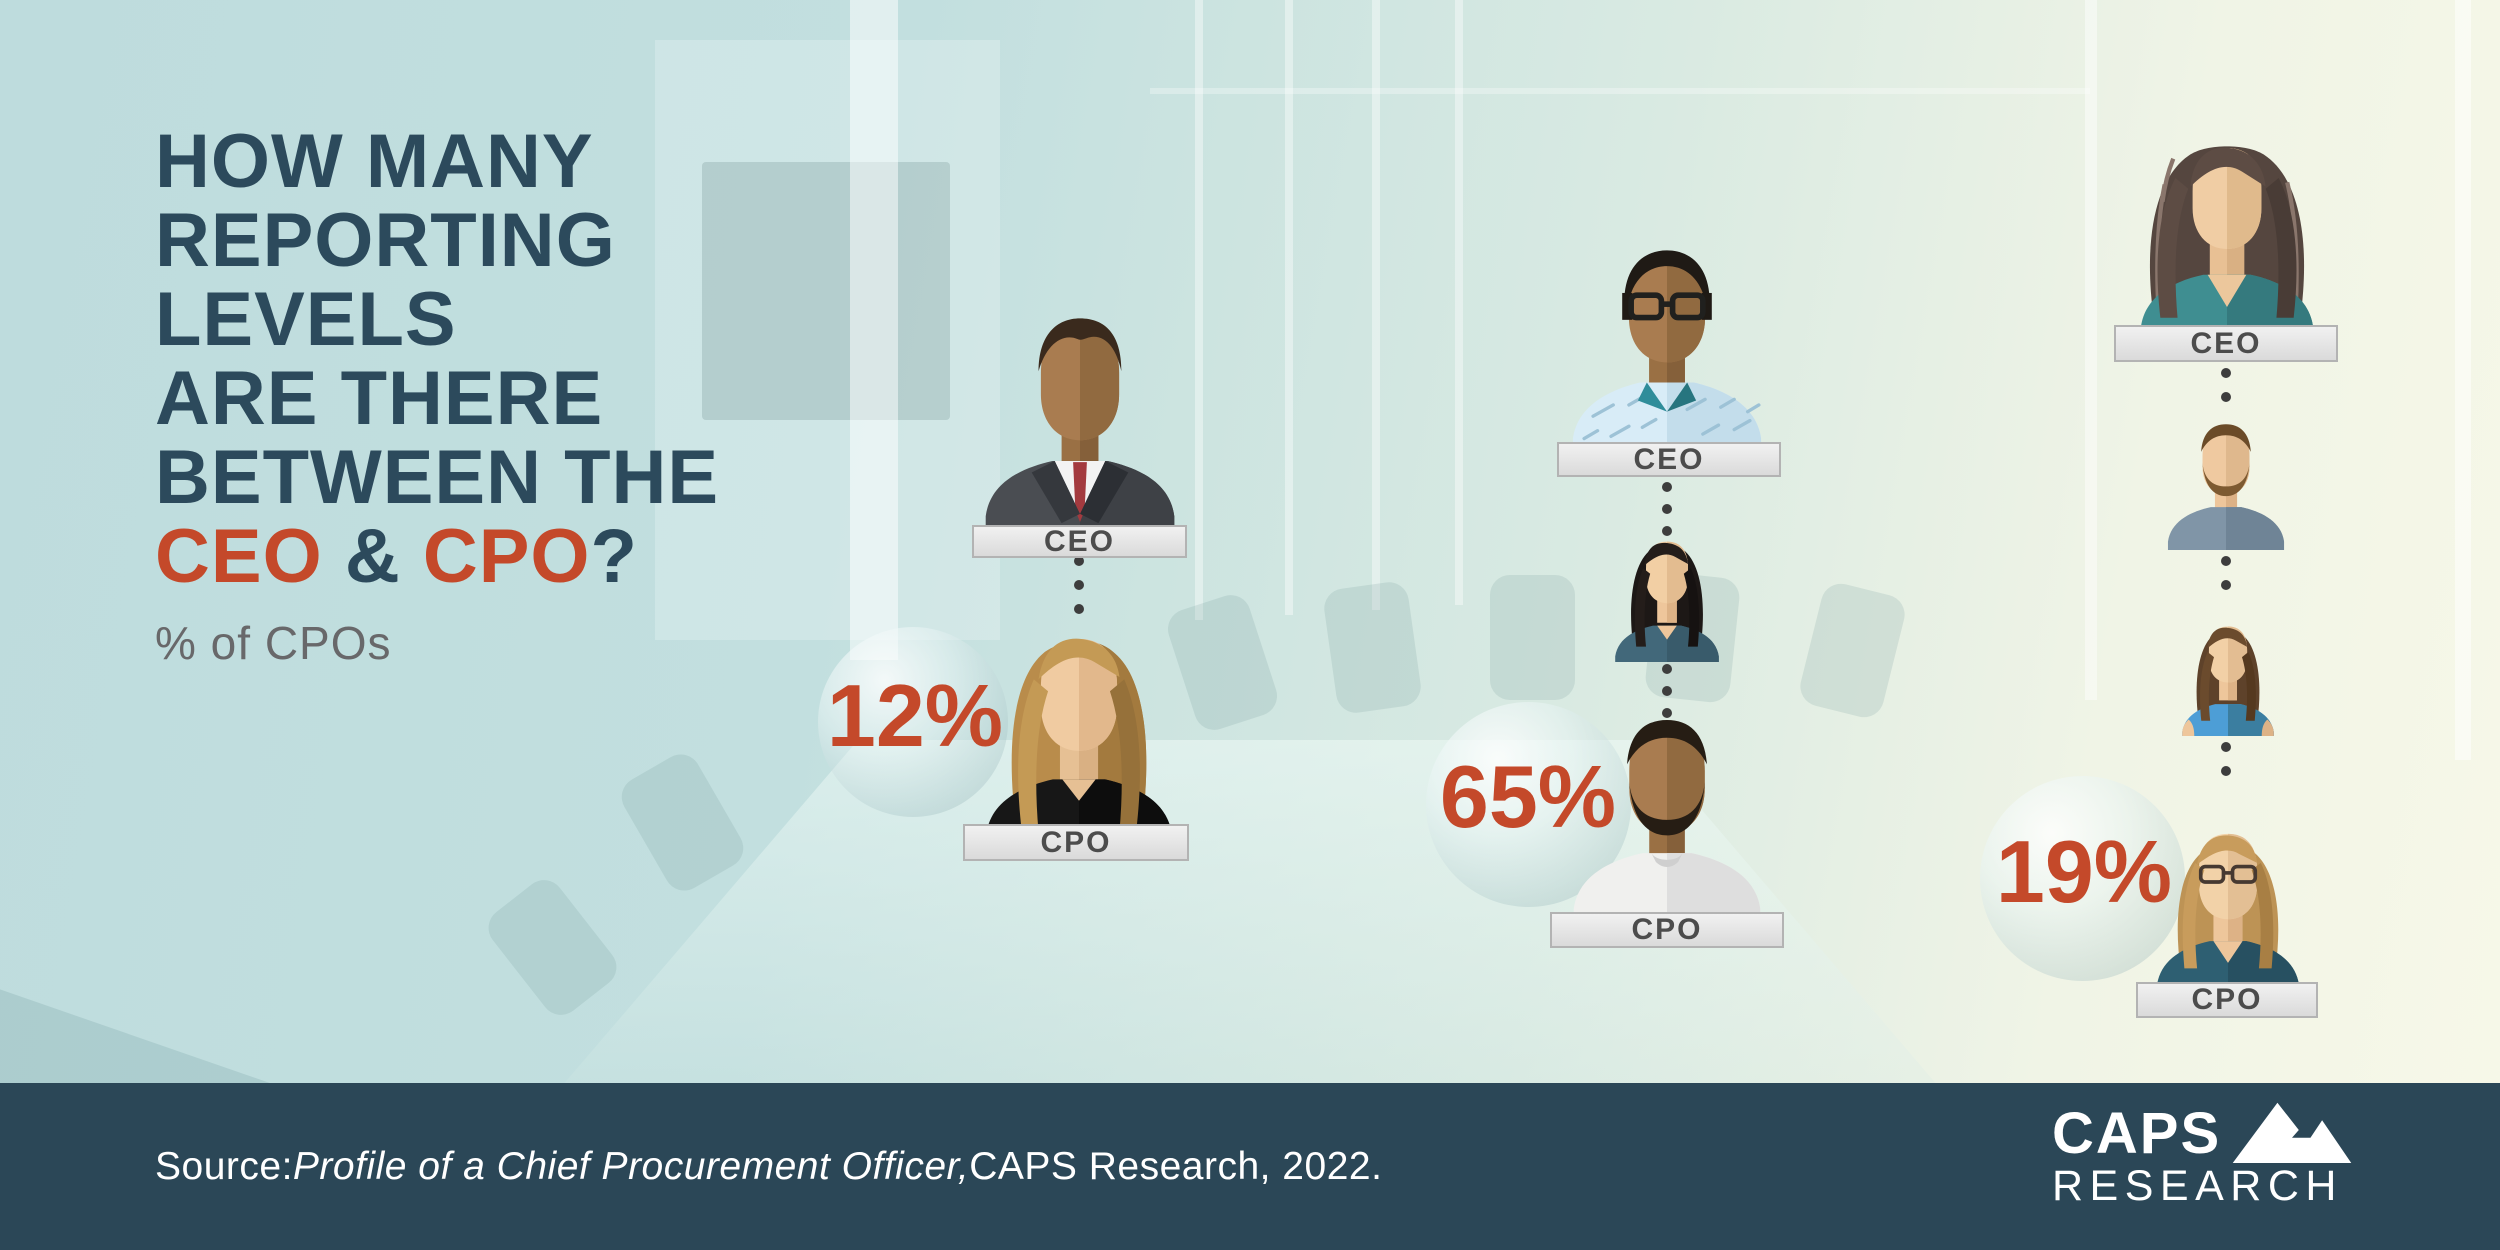 This screenshot has width=2500, height=1250. Describe the element at coordinates (1667, 811) in the screenshot. I see `avatar-cpo-man-beard-icon` at that location.